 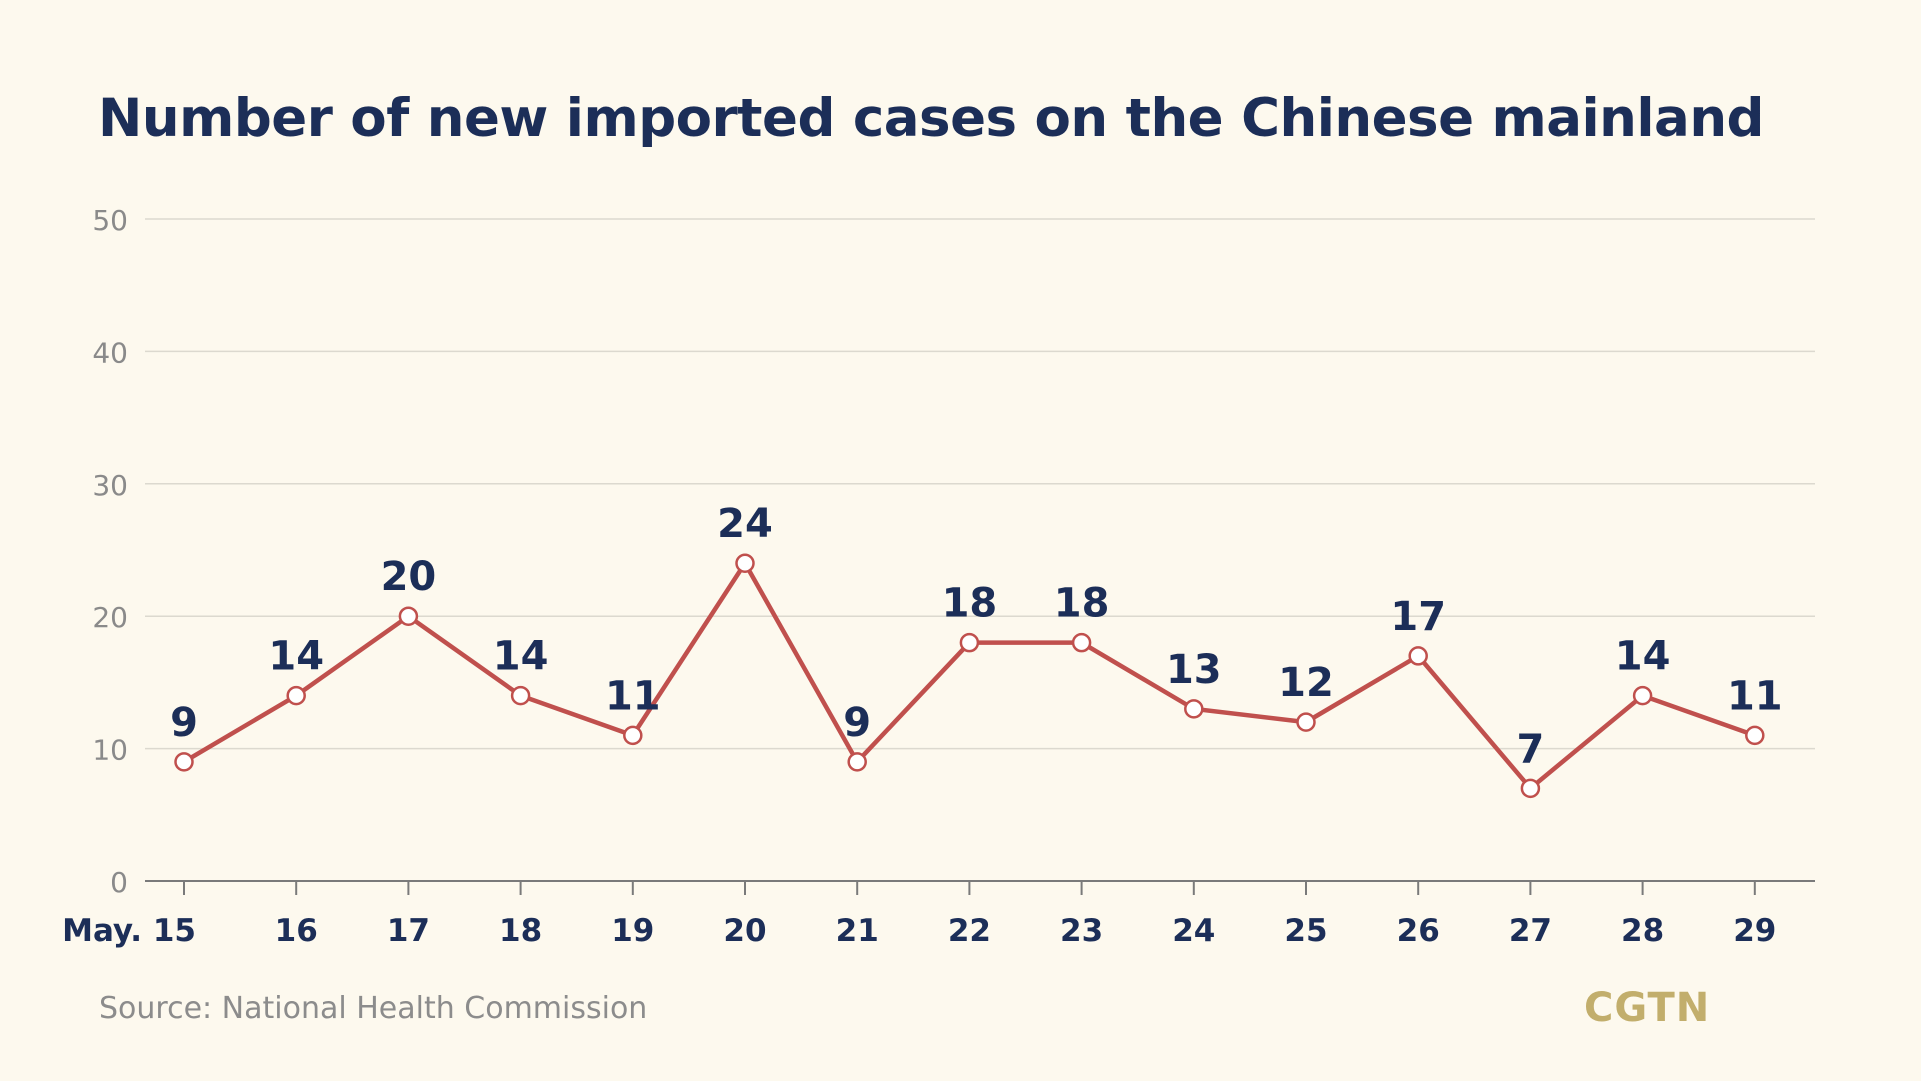 I want to click on data-label: 17, so click(x=1418, y=617).